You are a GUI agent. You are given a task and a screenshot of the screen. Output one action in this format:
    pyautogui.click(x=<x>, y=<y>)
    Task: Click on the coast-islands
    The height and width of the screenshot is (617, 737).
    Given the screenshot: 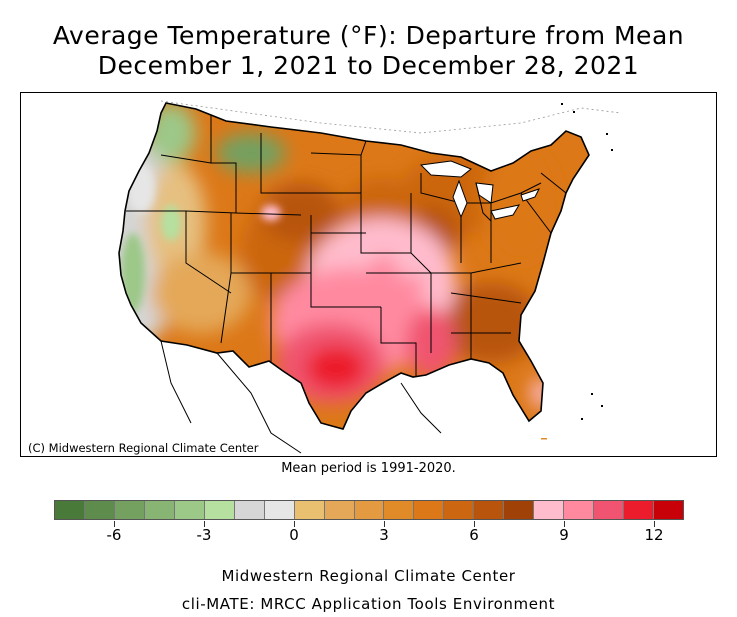 What is the action you would take?
    pyautogui.click(x=577, y=271)
    